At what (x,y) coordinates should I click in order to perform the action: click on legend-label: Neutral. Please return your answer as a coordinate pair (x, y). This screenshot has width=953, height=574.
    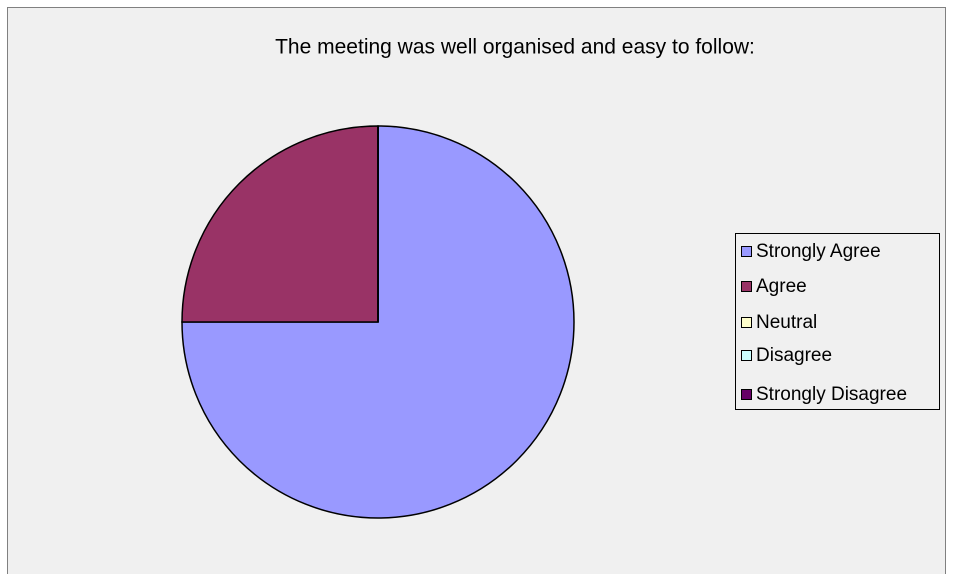
    Looking at the image, I should click on (786, 322).